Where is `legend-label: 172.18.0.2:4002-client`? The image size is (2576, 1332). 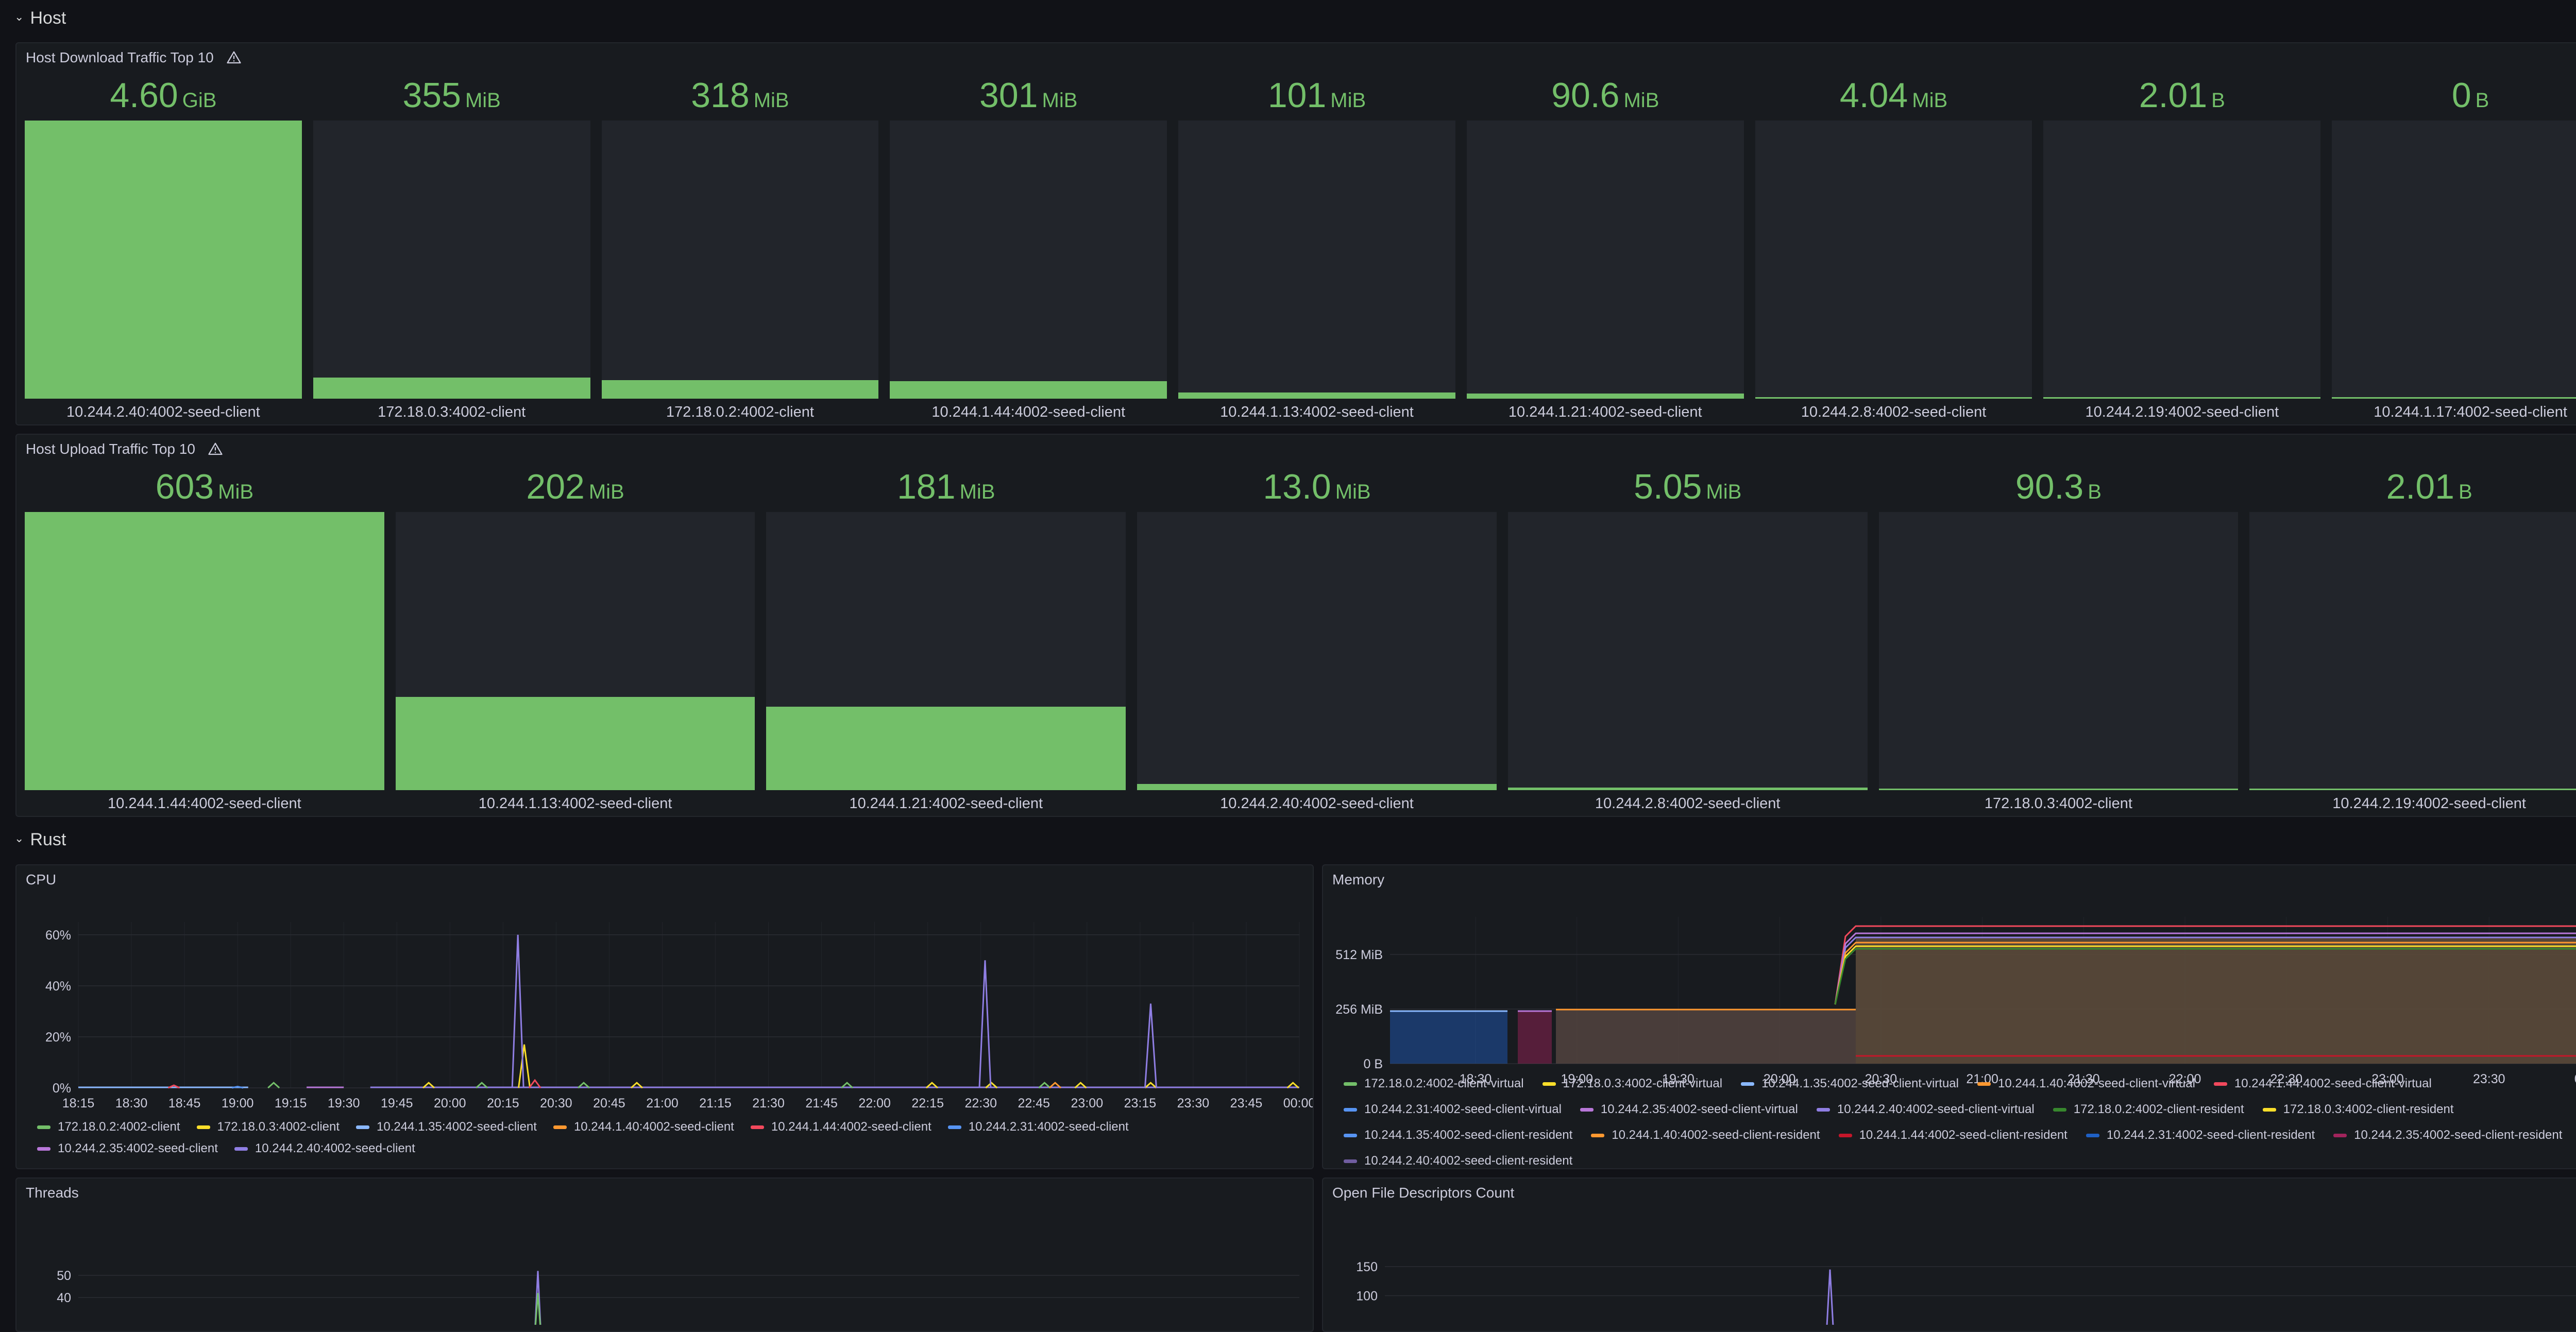 legend-label: 172.18.0.2:4002-client is located at coordinates (119, 1127).